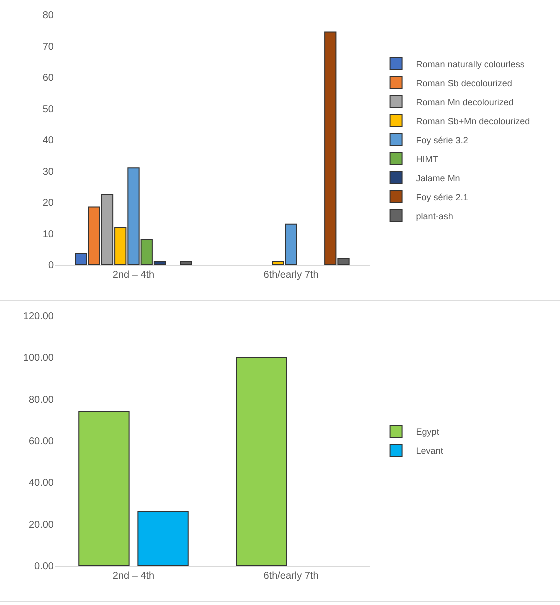 Image resolution: width=560 pixels, height=605 pixels. I want to click on y-tick-label: 80, so click(48, 16).